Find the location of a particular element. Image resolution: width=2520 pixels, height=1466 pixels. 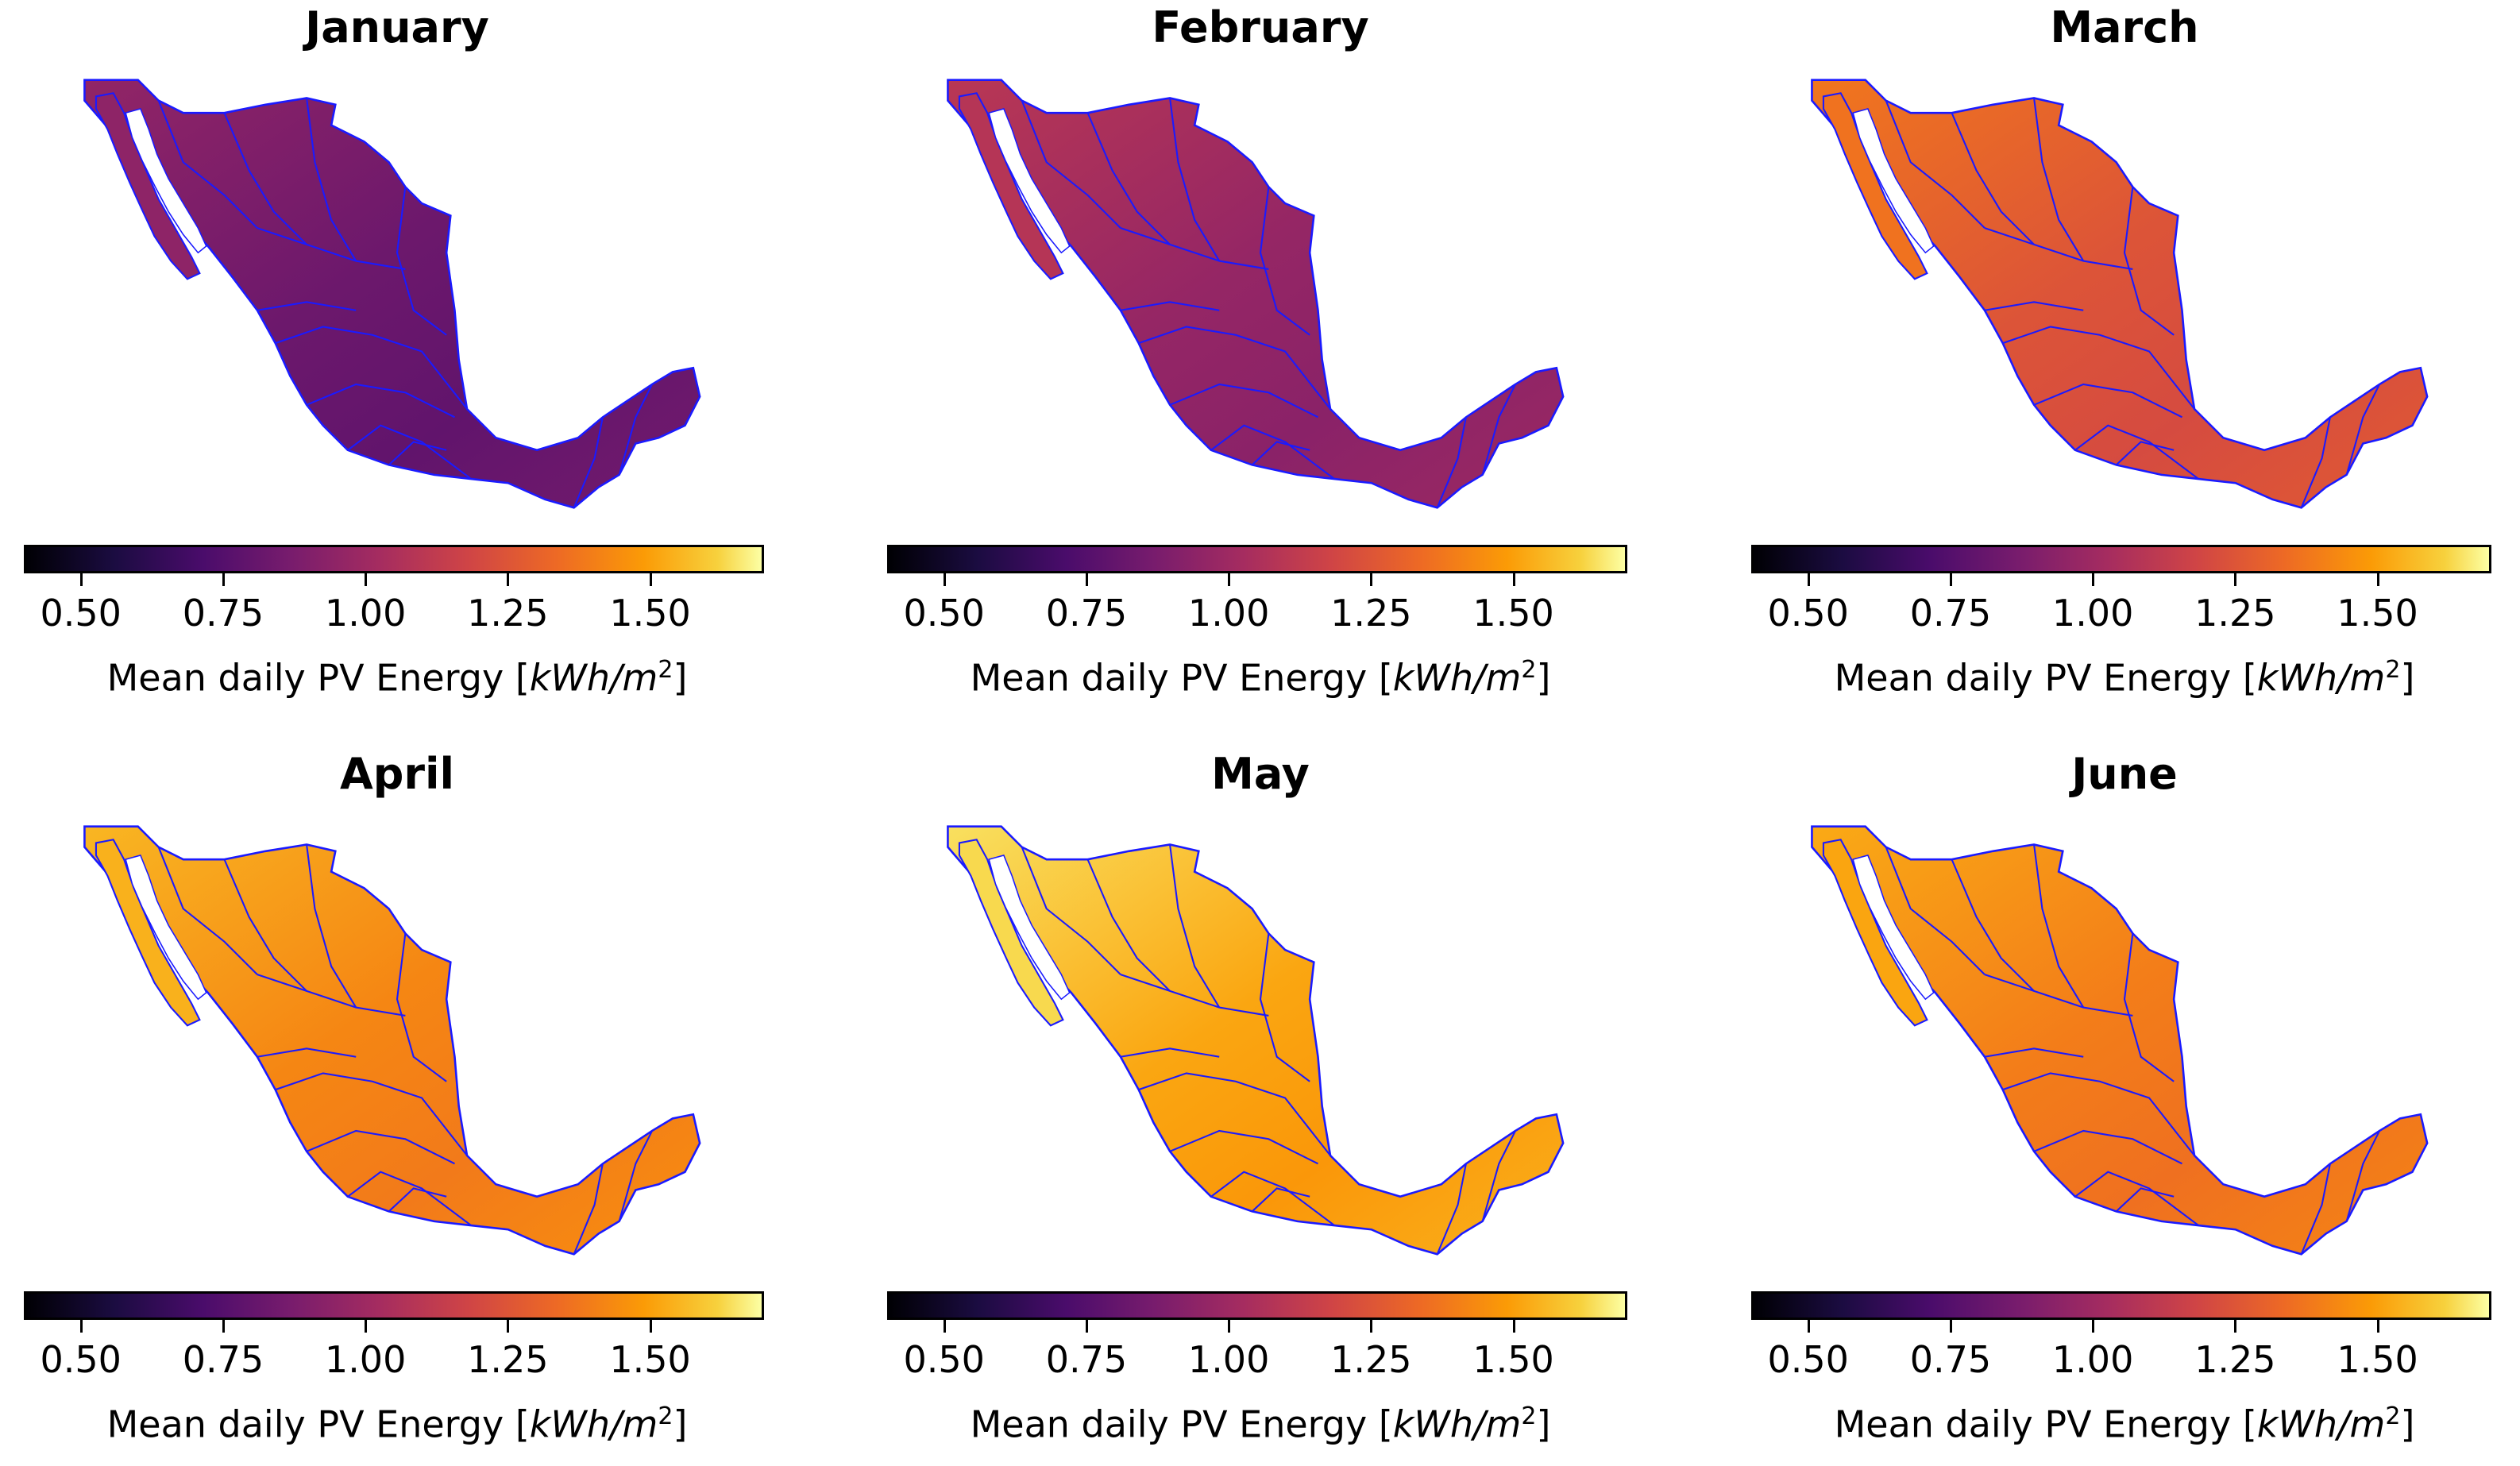

colorbar-tick-label: 1.00 is located at coordinates (1228, 613).